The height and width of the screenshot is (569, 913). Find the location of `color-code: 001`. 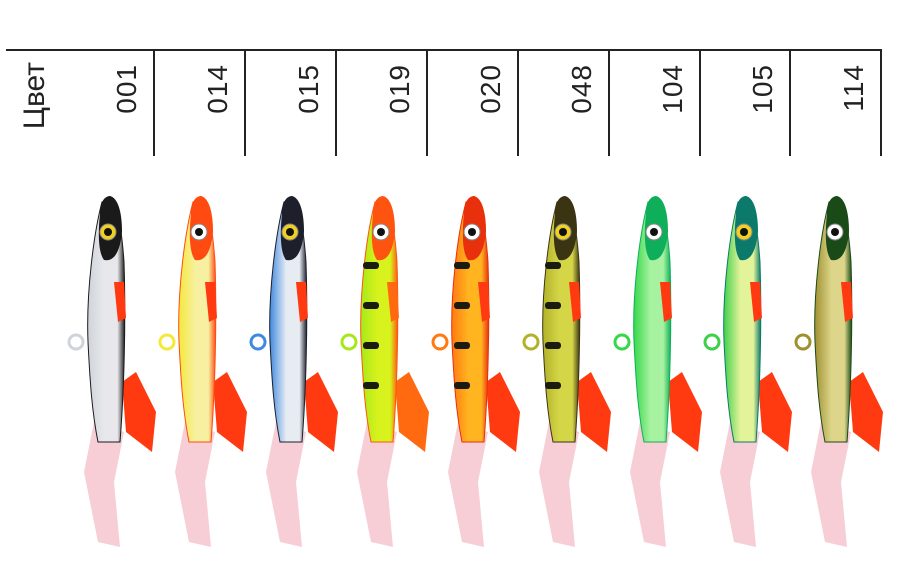

color-code: 001 is located at coordinates (126, 89).